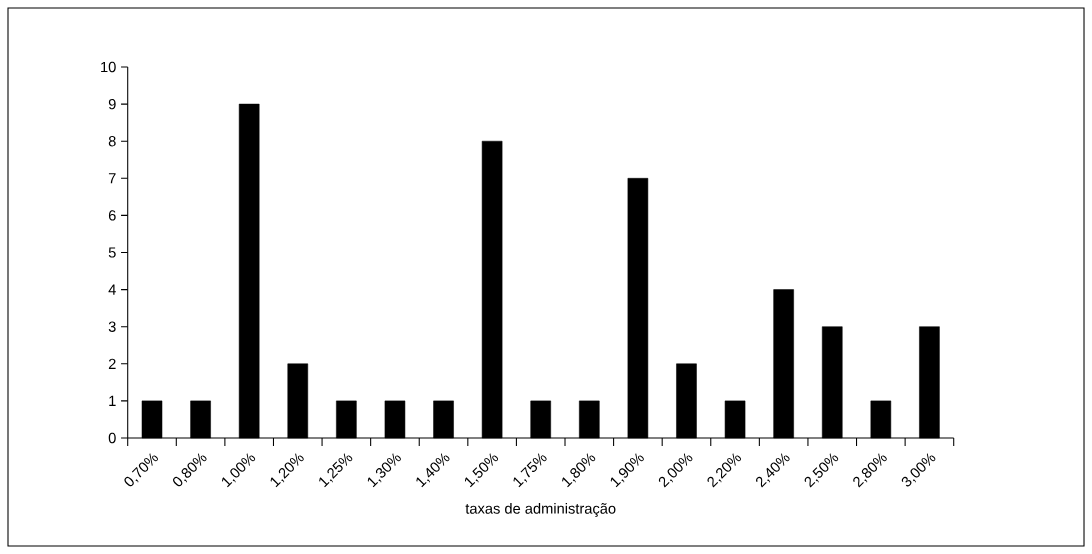  What do you see at coordinates (112, 438) in the screenshot?
I see `y-tick-label: 0` at bounding box center [112, 438].